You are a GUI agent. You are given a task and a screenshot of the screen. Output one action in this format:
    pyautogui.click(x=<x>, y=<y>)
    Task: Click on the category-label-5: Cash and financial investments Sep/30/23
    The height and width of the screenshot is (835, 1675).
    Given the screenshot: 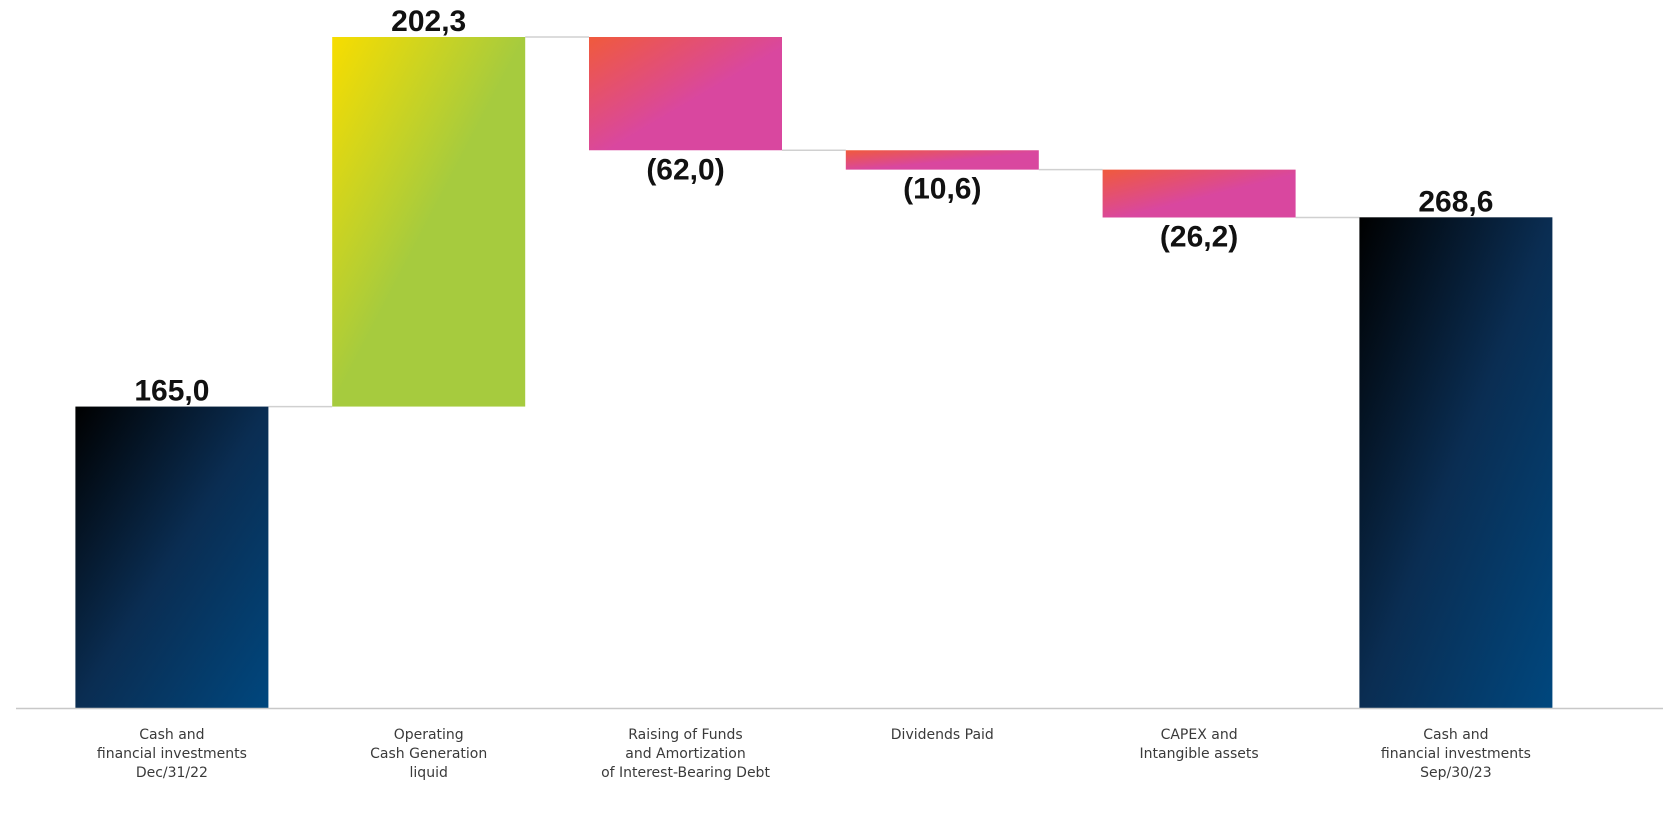 What is the action you would take?
    pyautogui.click(x=1456, y=754)
    